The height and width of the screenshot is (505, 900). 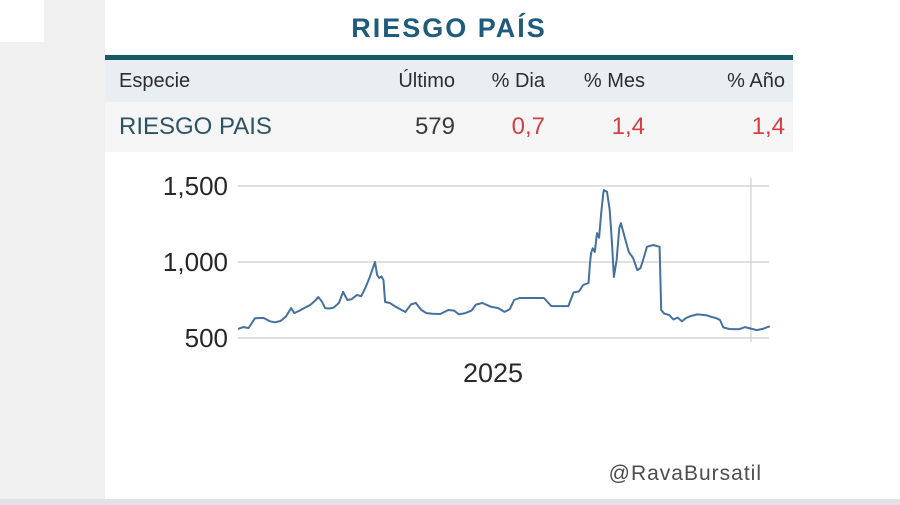 I want to click on page-title: RIESGO PAÍS, so click(x=449, y=28).